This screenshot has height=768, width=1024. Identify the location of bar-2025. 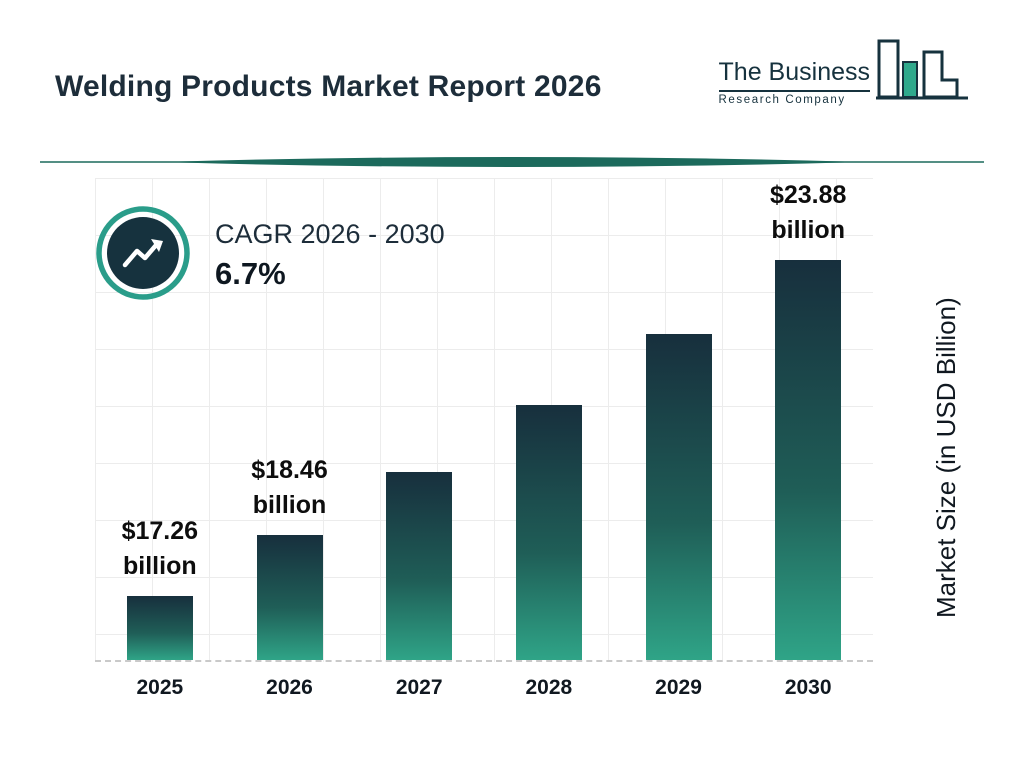
(159, 628).